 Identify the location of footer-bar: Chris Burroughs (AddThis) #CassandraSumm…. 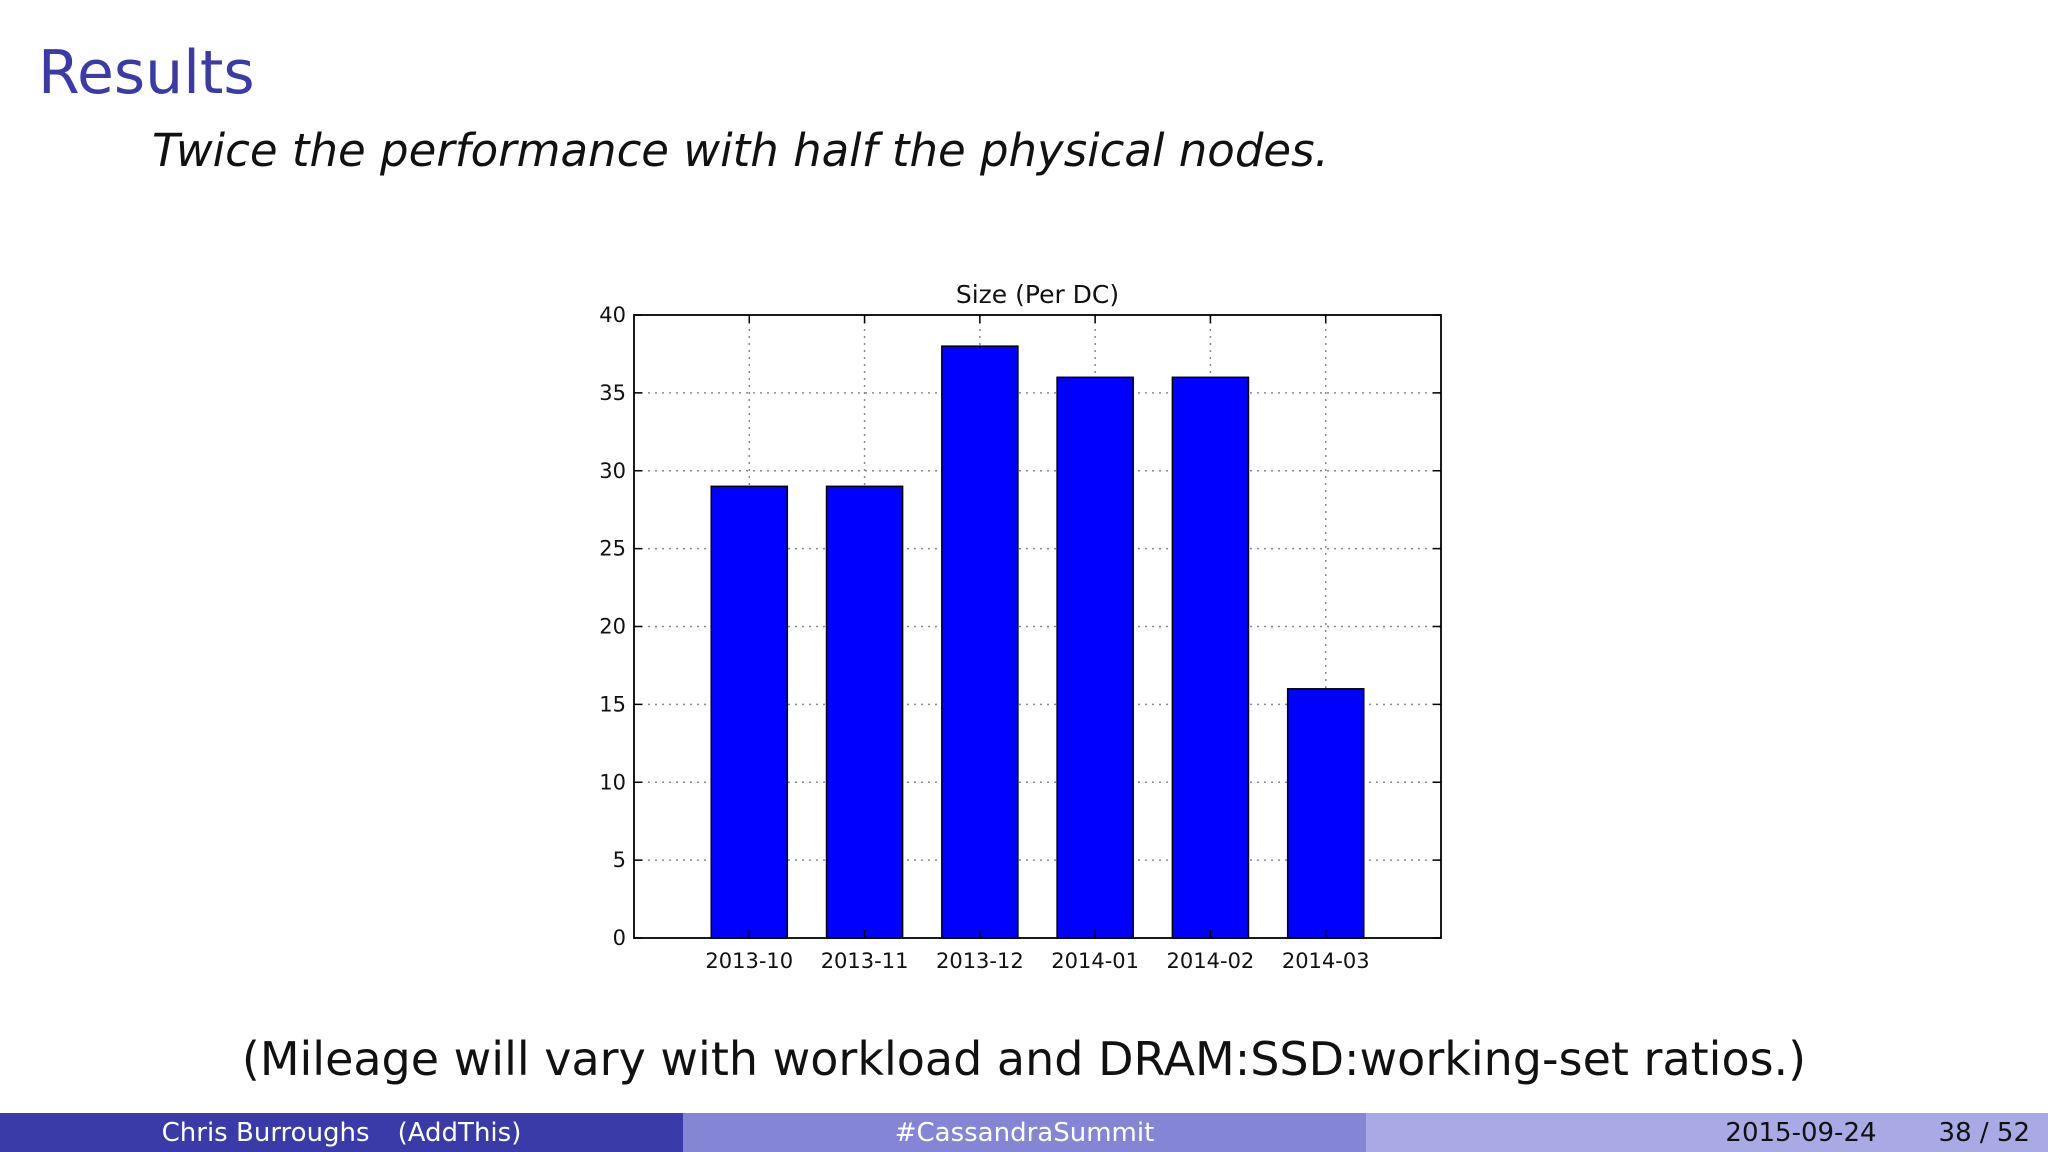
(1024, 1132).